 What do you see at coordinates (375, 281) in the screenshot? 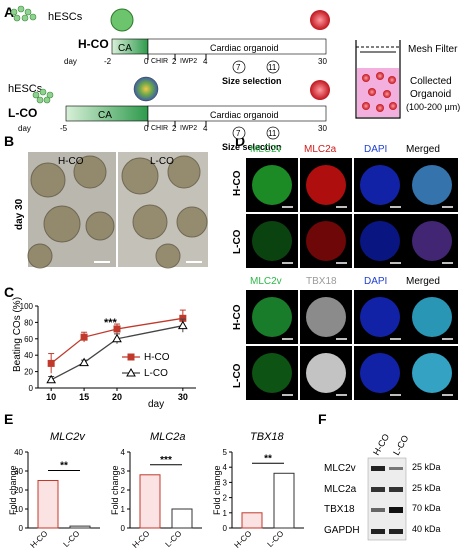
I see `d-header-bottom: DAPI` at bounding box center [375, 281].